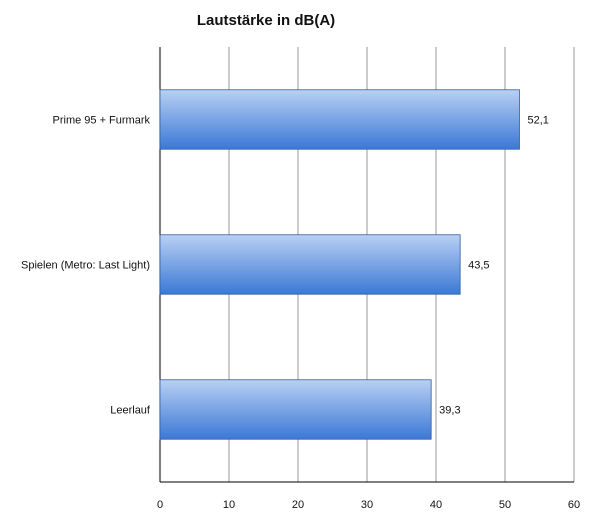  I want to click on category-label: Spielen (Metro: Last Light), so click(85, 266).